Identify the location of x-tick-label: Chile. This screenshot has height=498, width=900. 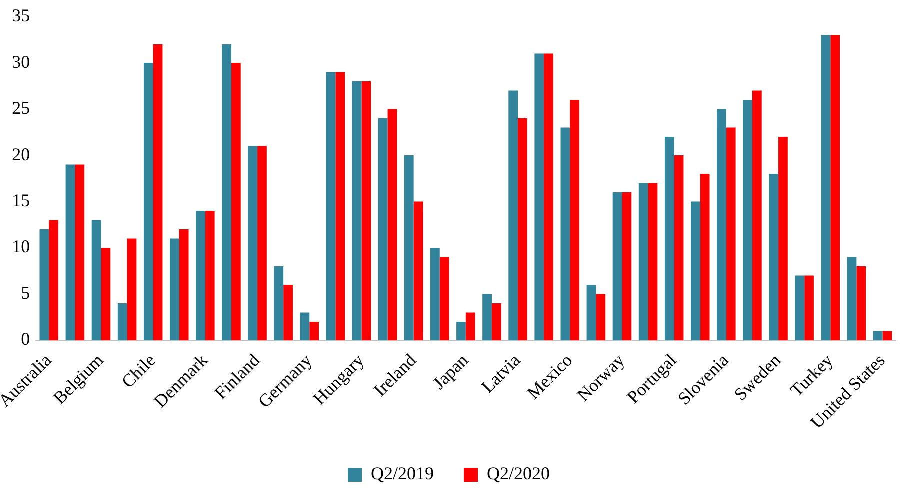
(139, 371).